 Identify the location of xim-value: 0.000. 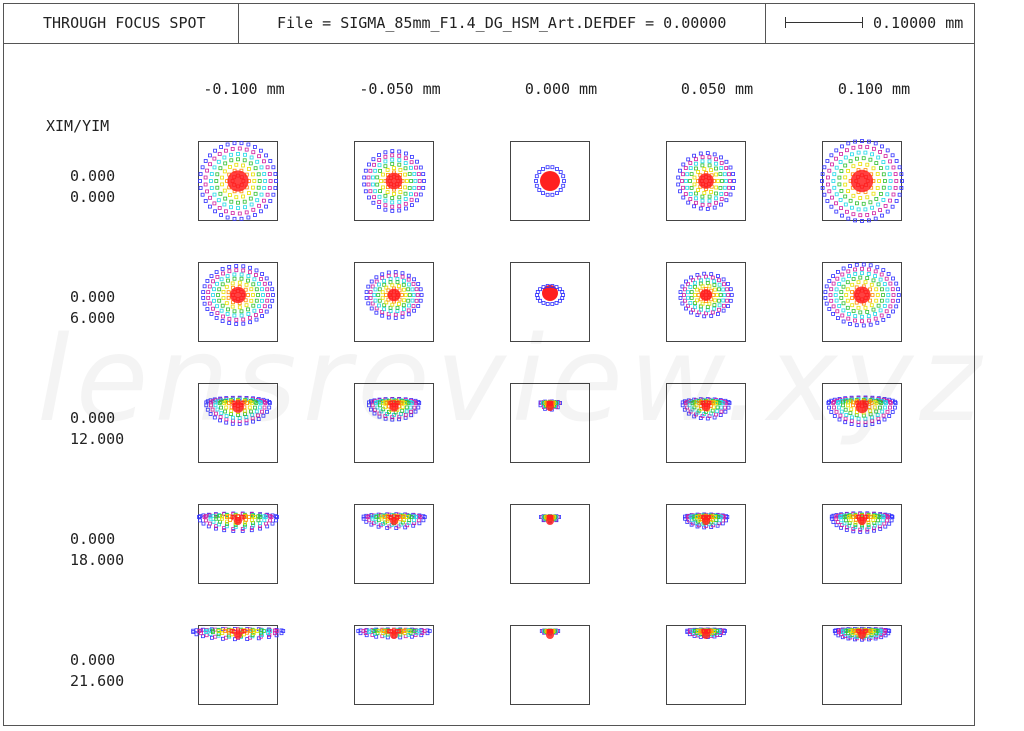
(93, 660).